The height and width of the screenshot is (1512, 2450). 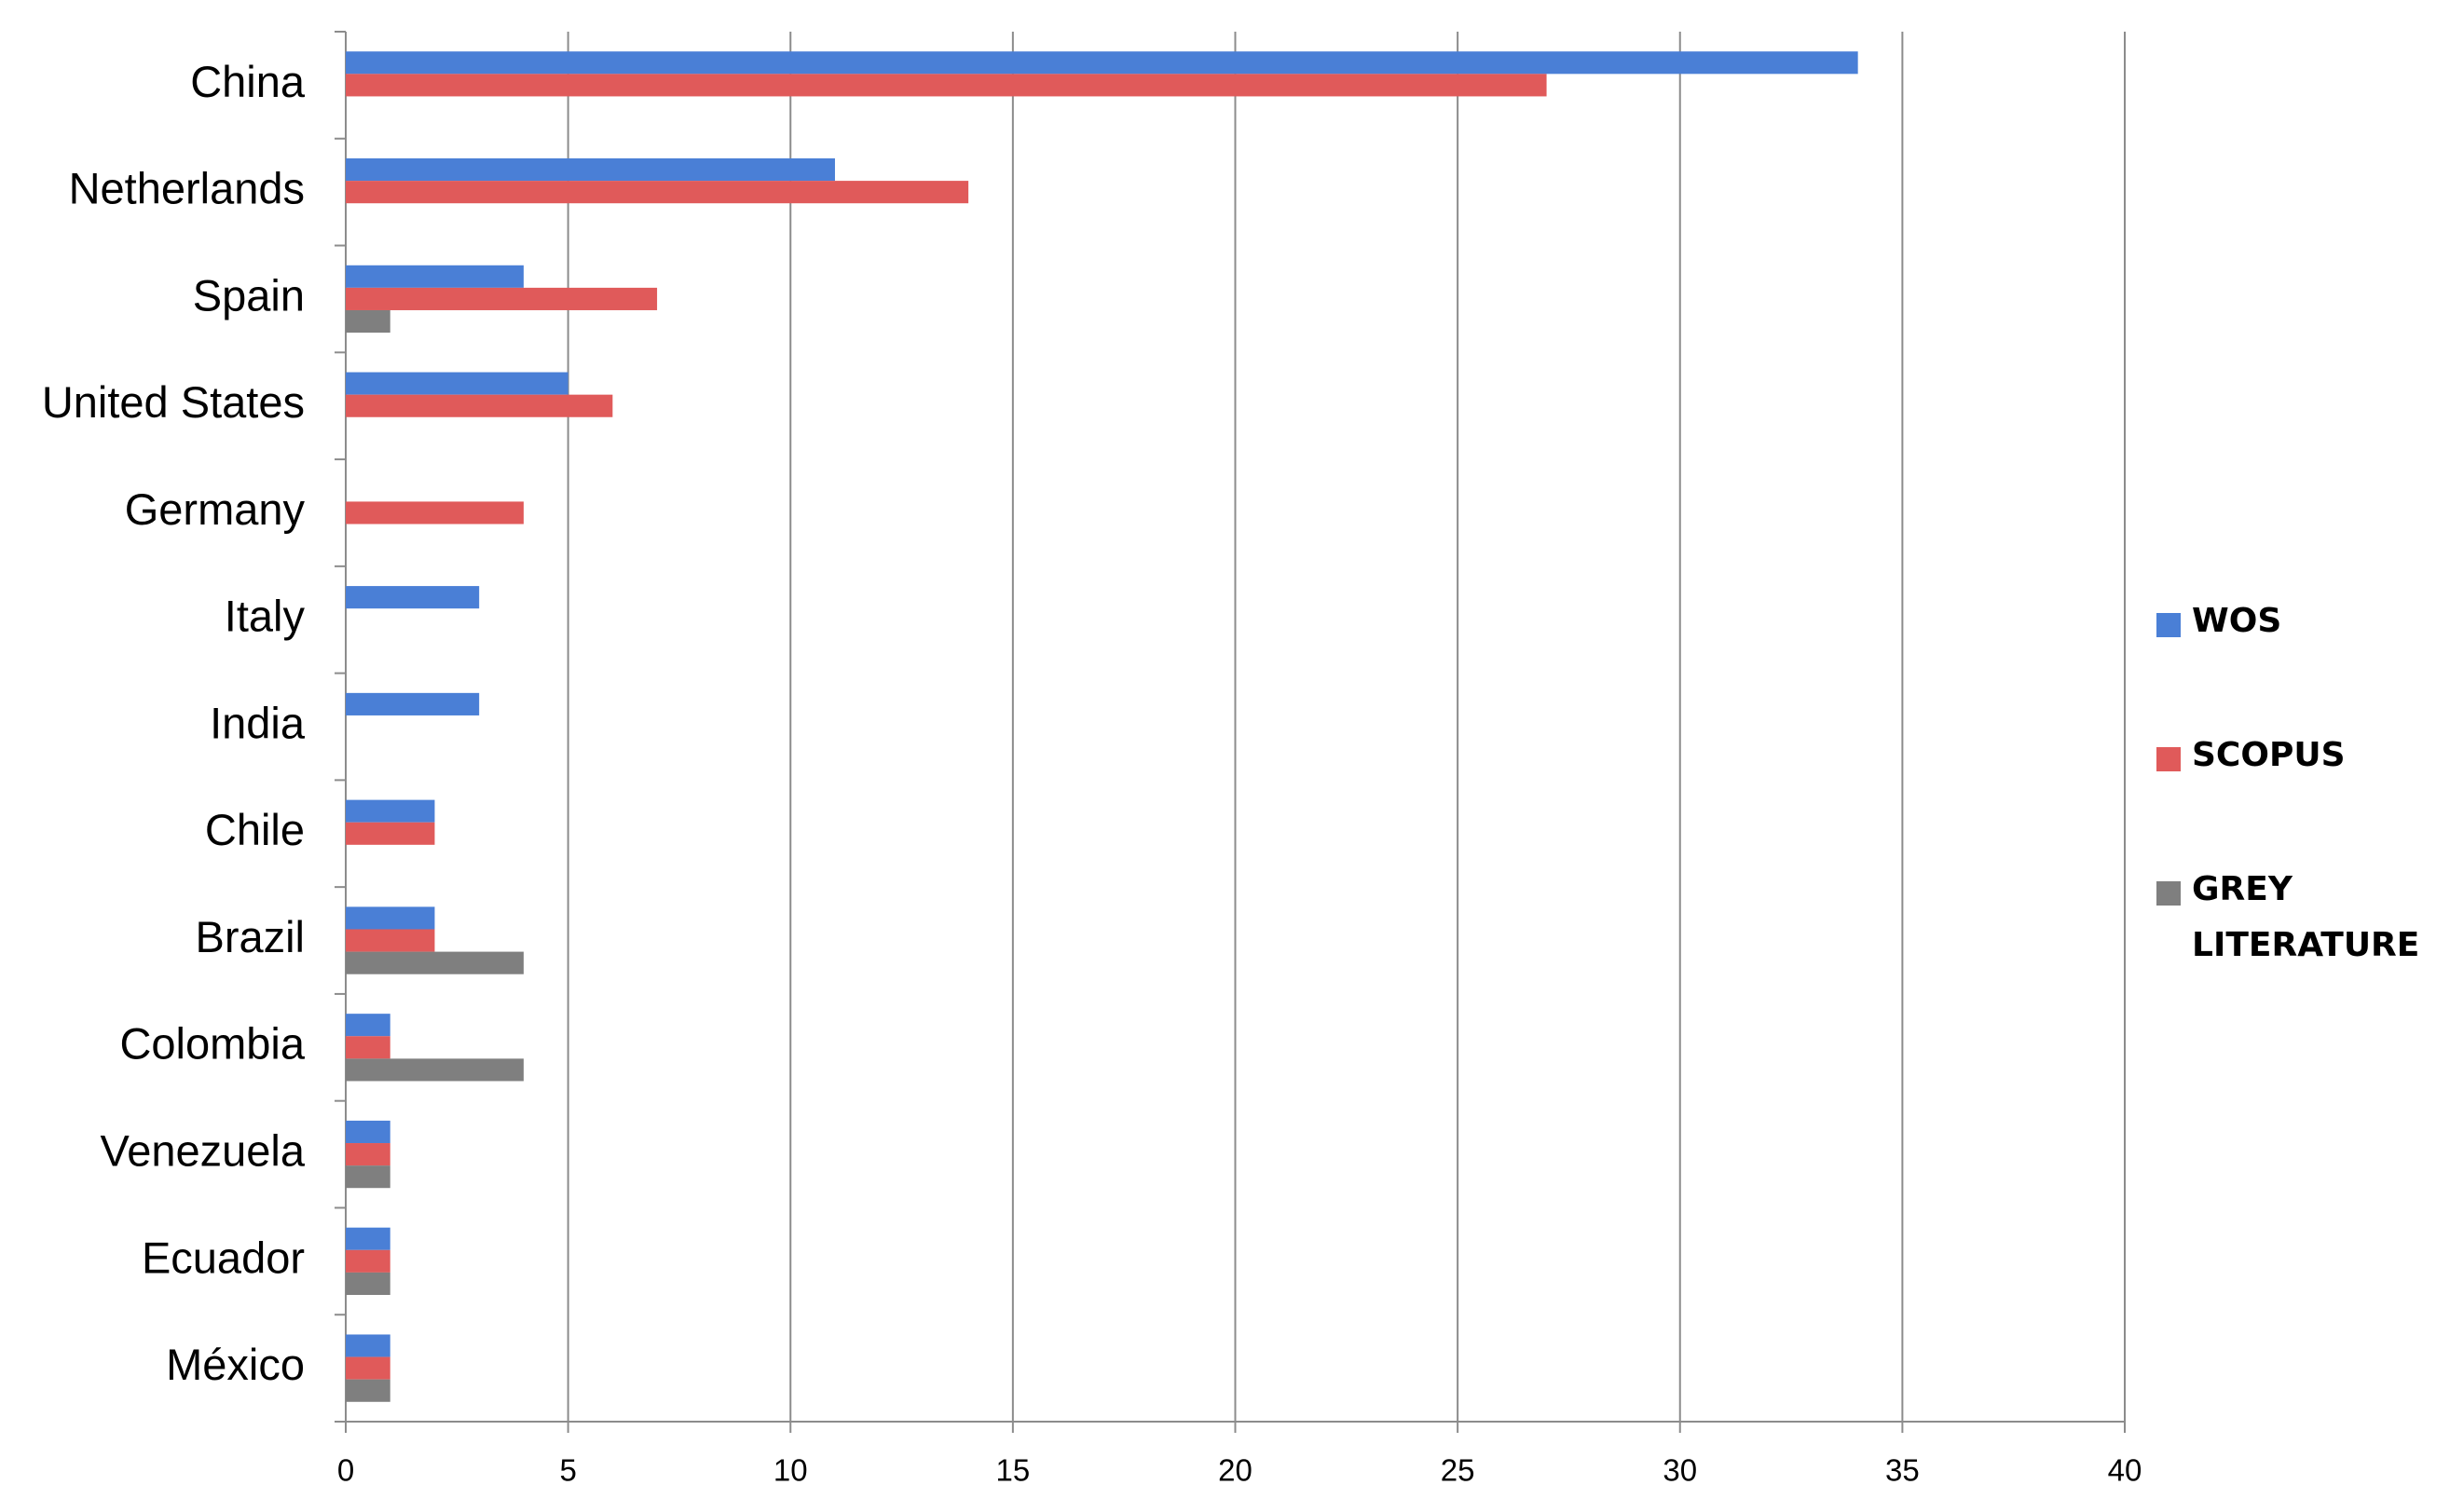 What do you see at coordinates (202, 1150) in the screenshot?
I see `y-tick-label: Venezuela` at bounding box center [202, 1150].